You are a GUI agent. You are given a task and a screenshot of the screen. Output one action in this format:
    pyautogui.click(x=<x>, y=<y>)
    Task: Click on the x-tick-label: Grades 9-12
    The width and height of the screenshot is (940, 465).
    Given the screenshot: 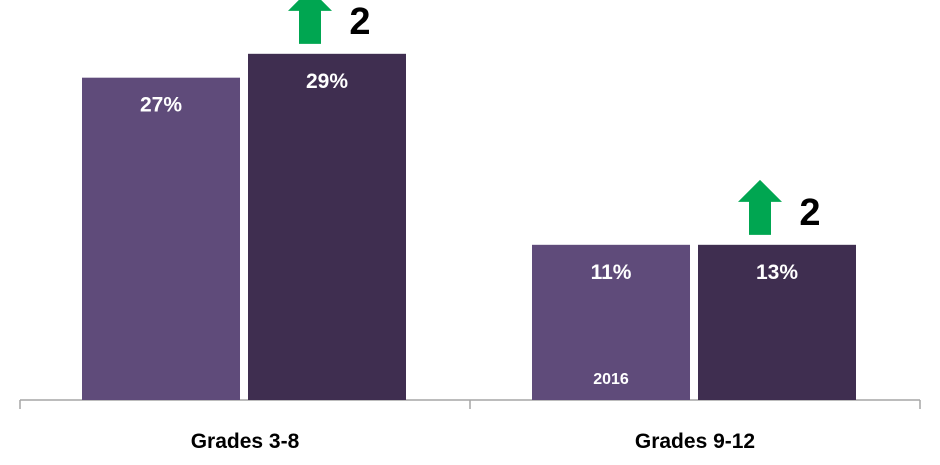 What is the action you would take?
    pyautogui.click(x=695, y=441)
    